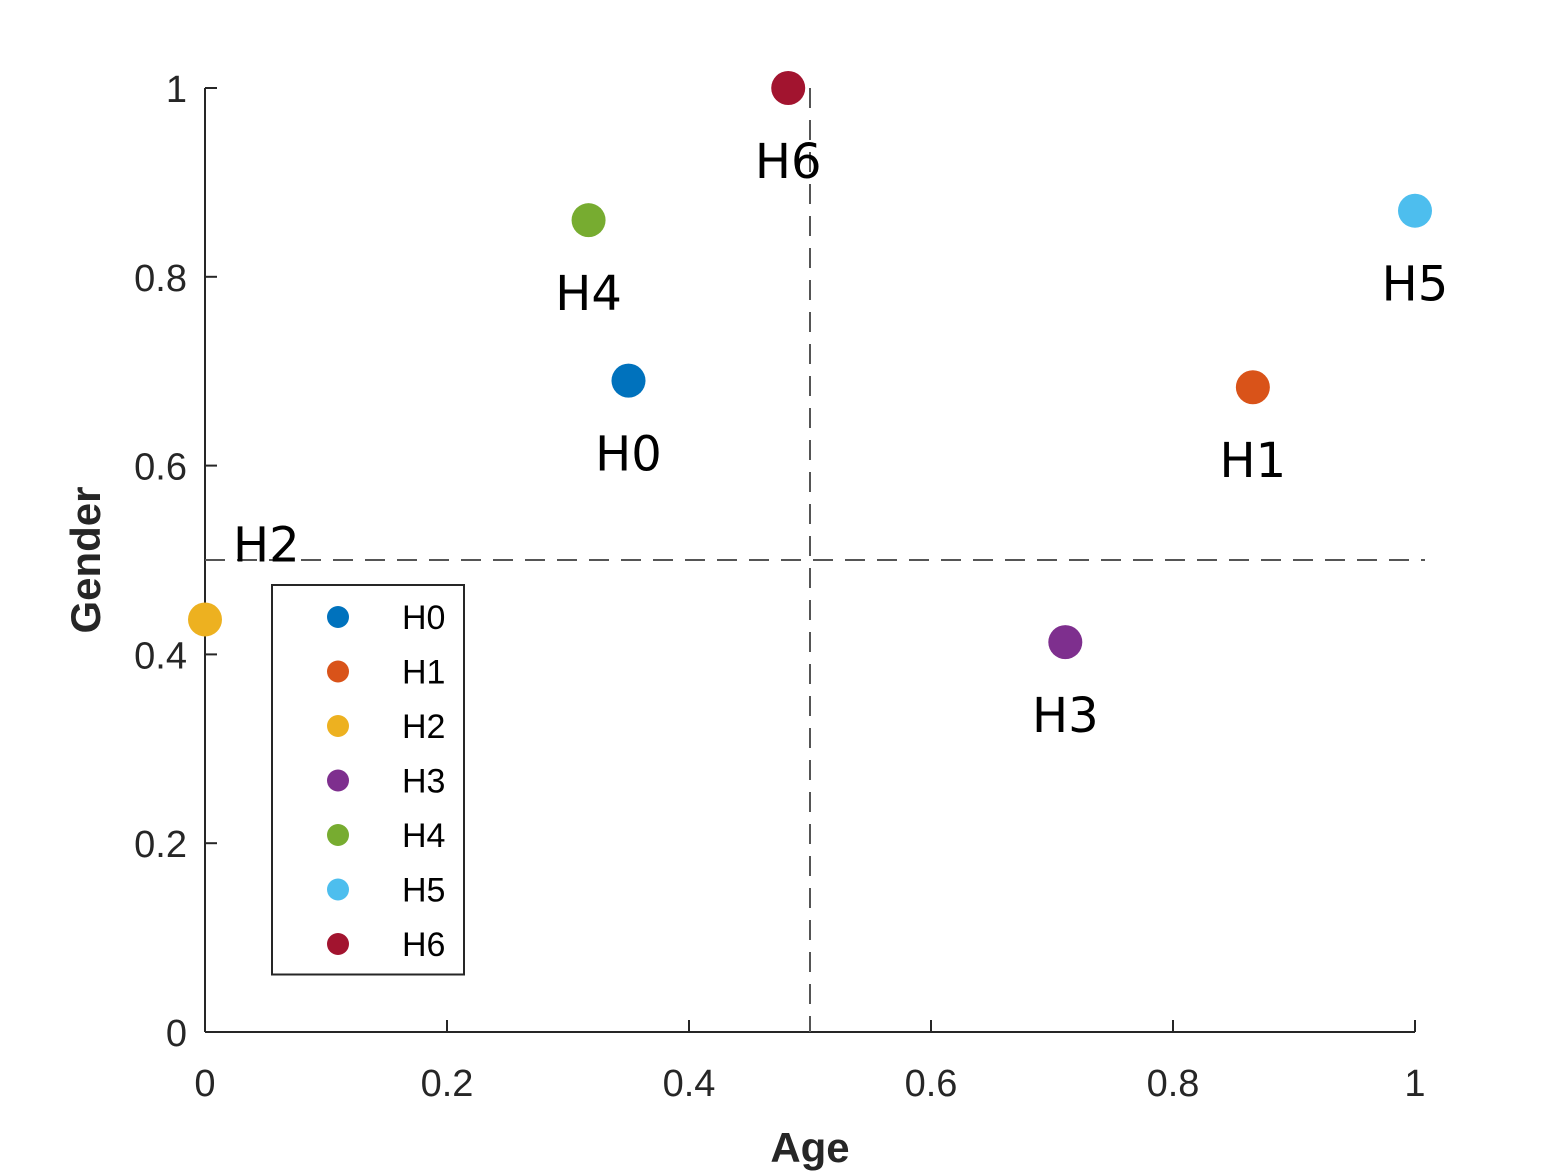  What do you see at coordinates (1415, 285) in the screenshot?
I see `point-label-h5: H5` at bounding box center [1415, 285].